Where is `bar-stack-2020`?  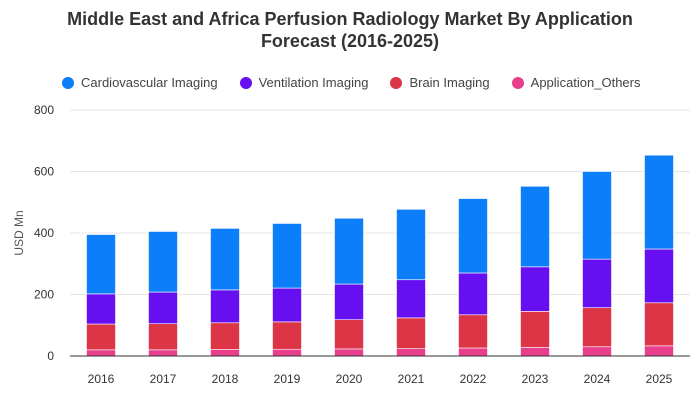
bar-stack-2020 is located at coordinates (349, 287).